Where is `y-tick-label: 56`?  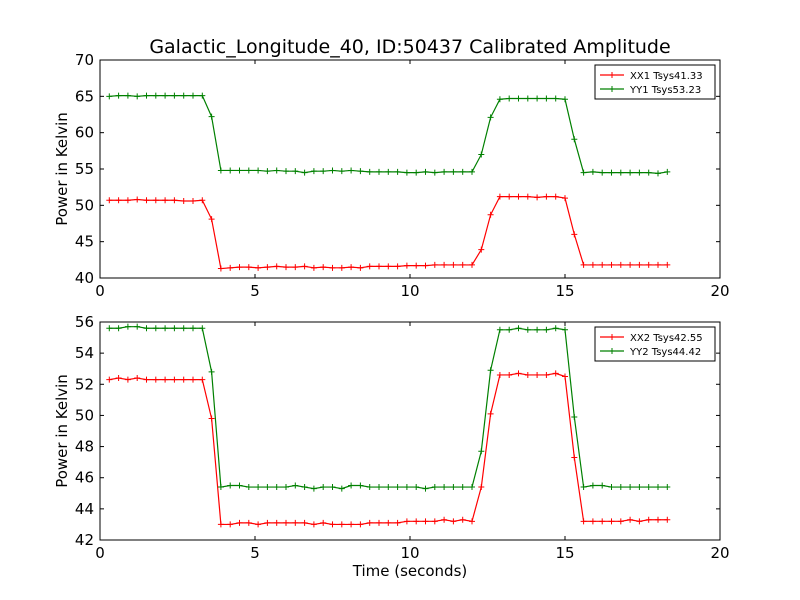 y-tick-label: 56 is located at coordinates (84, 322).